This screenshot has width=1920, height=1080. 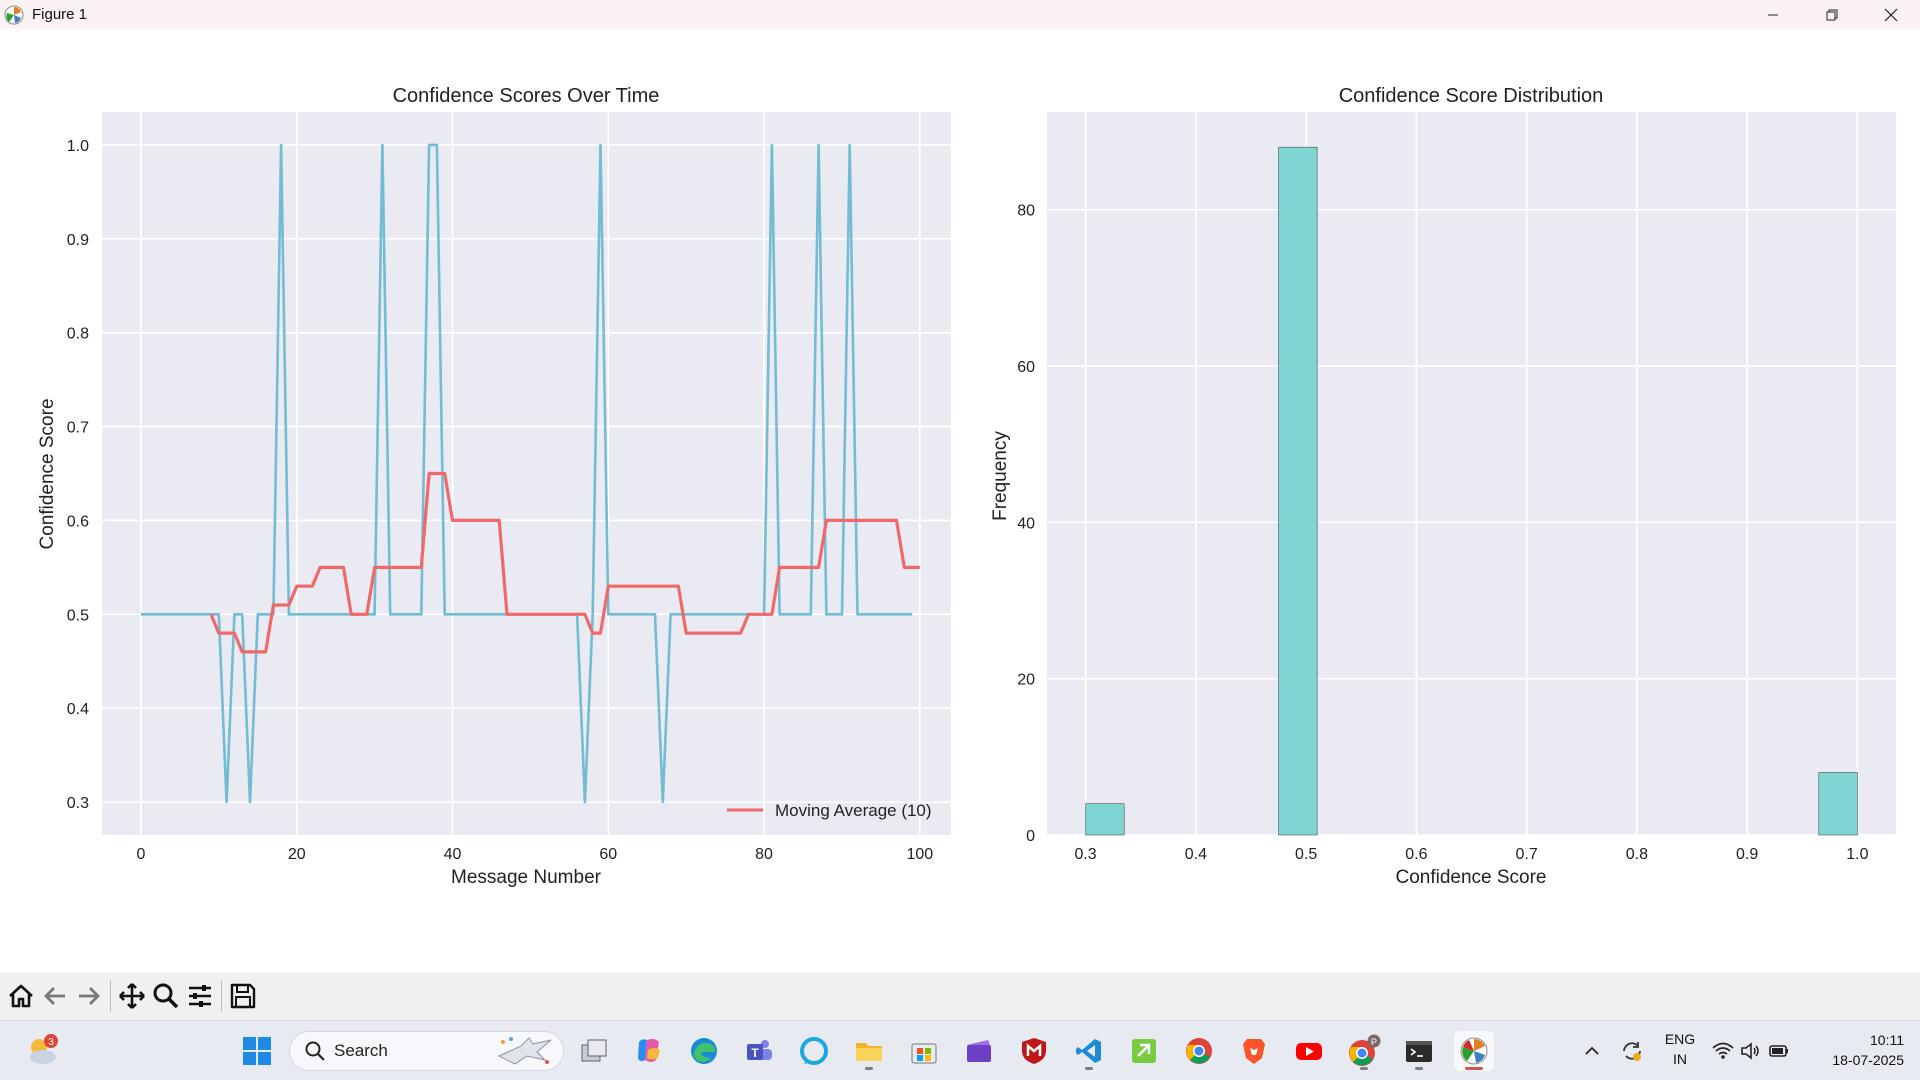 I want to click on brave-lion-icon, so click(x=1254, y=1051).